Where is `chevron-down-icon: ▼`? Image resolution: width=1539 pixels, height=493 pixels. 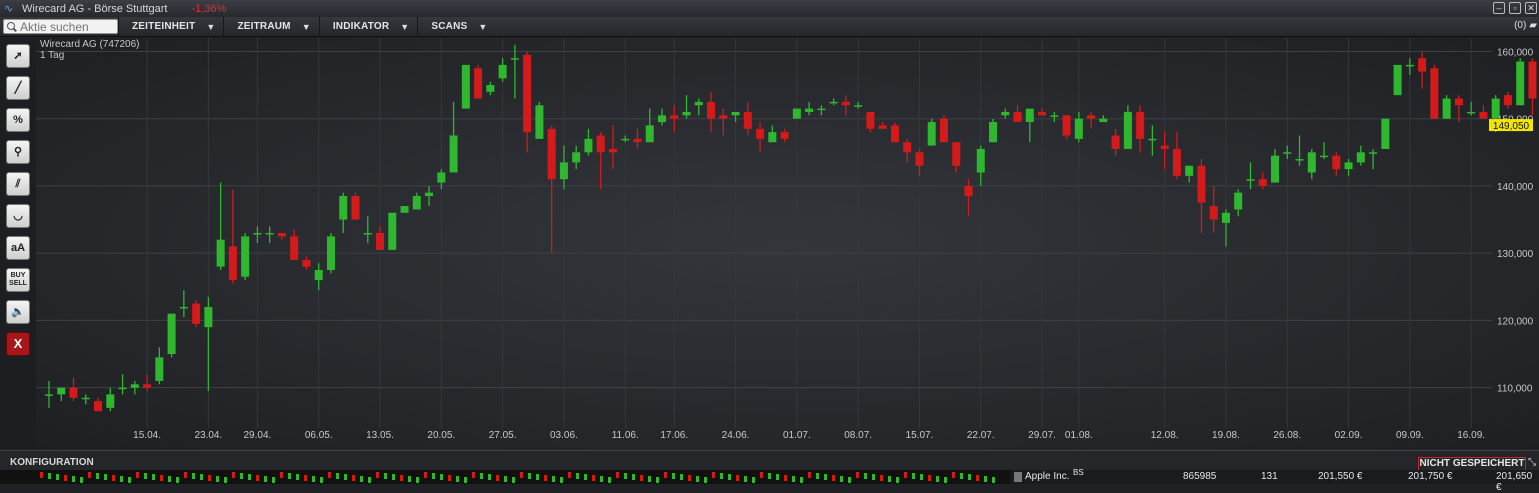 chevron-down-icon: ▼ is located at coordinates (405, 26).